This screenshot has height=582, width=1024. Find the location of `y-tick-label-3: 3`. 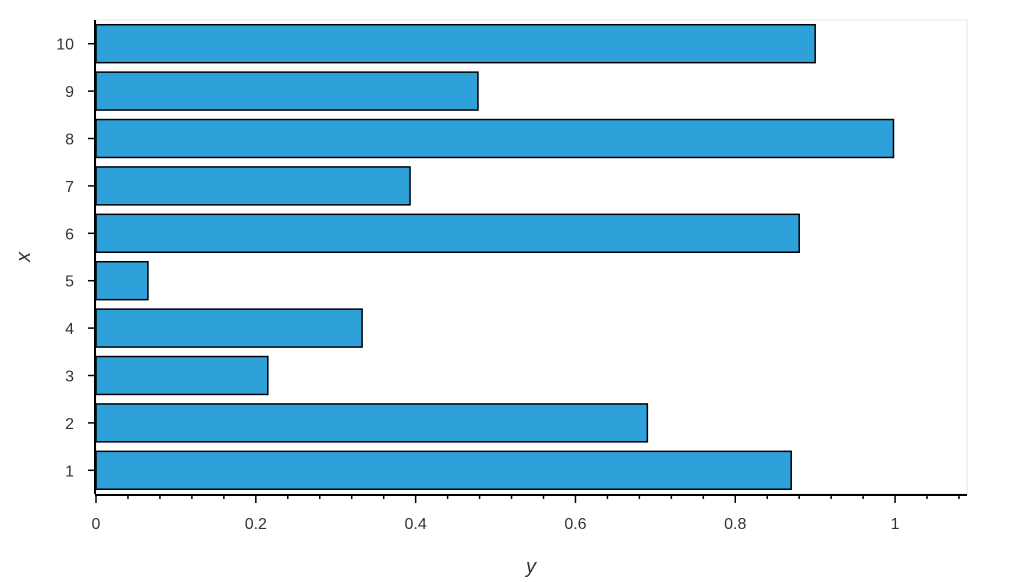

y-tick-label-3: 3 is located at coordinates (69, 377).